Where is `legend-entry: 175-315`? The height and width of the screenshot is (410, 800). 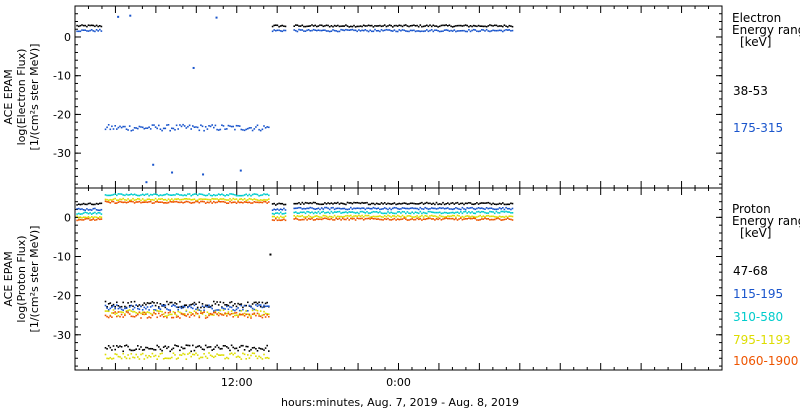
legend-entry: 175-315 is located at coordinates (758, 128).